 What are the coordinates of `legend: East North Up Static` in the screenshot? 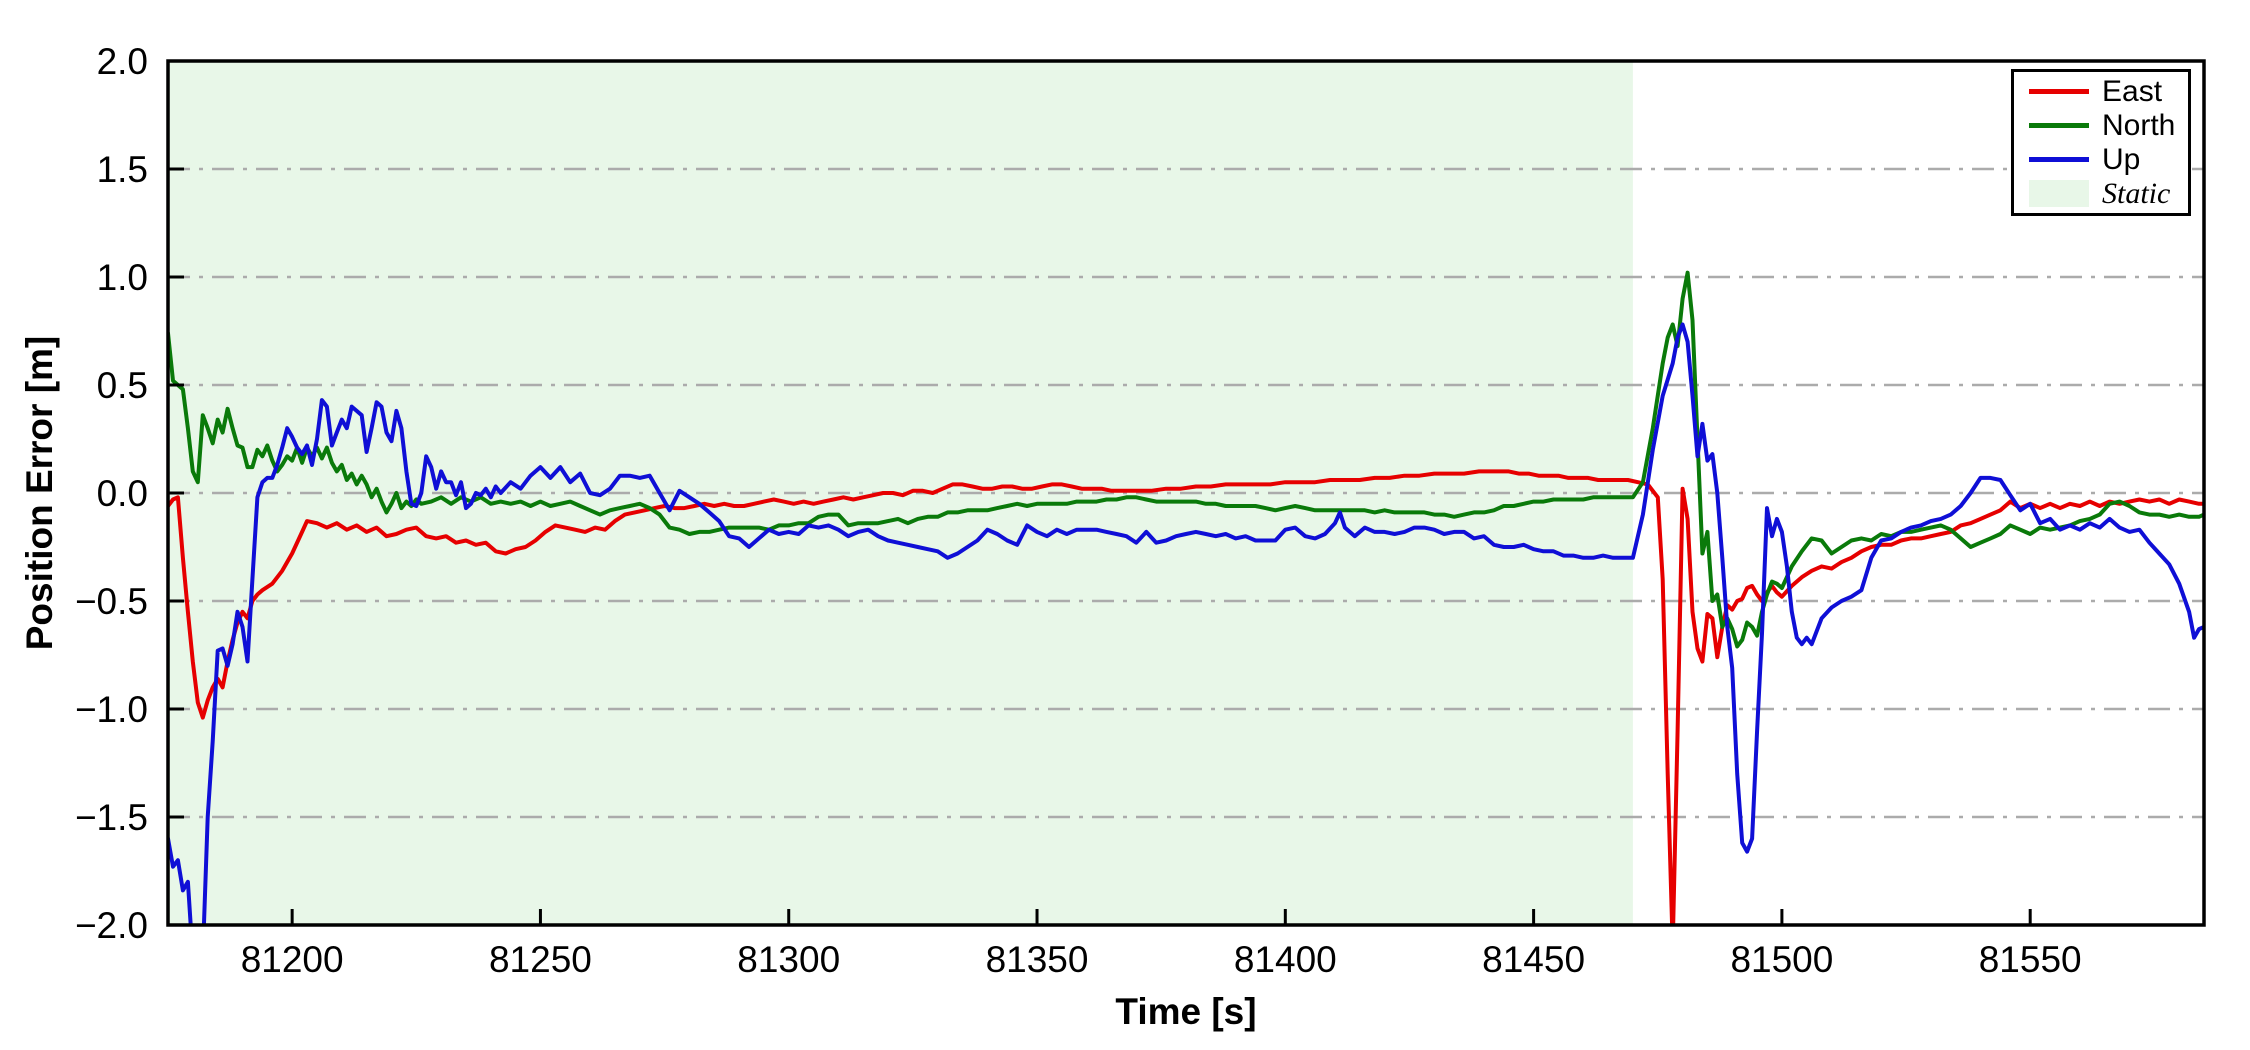 It's located at (2101, 142).